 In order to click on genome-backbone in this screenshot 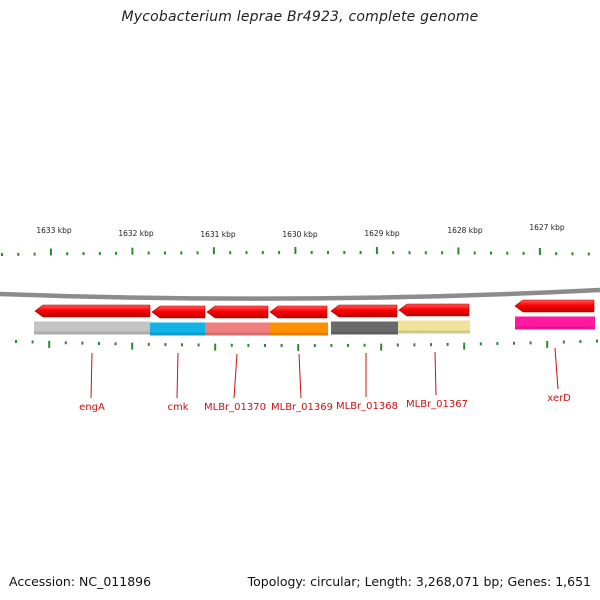, I will do `click(300, 294)`.